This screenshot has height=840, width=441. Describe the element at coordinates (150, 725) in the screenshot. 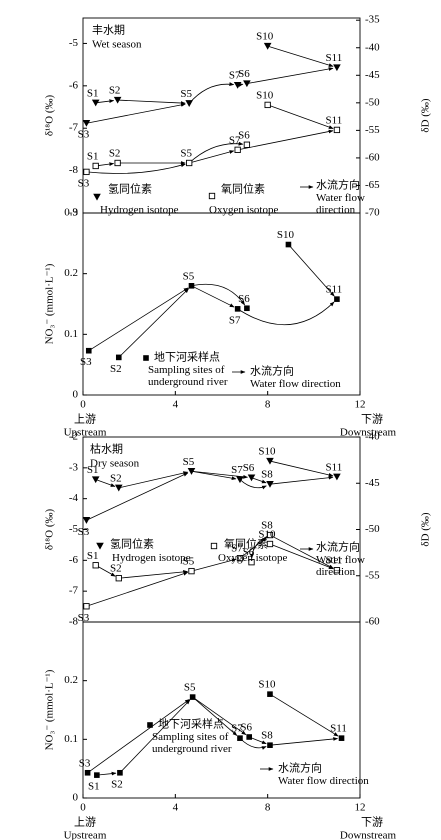

I see `legend-symbol` at that location.